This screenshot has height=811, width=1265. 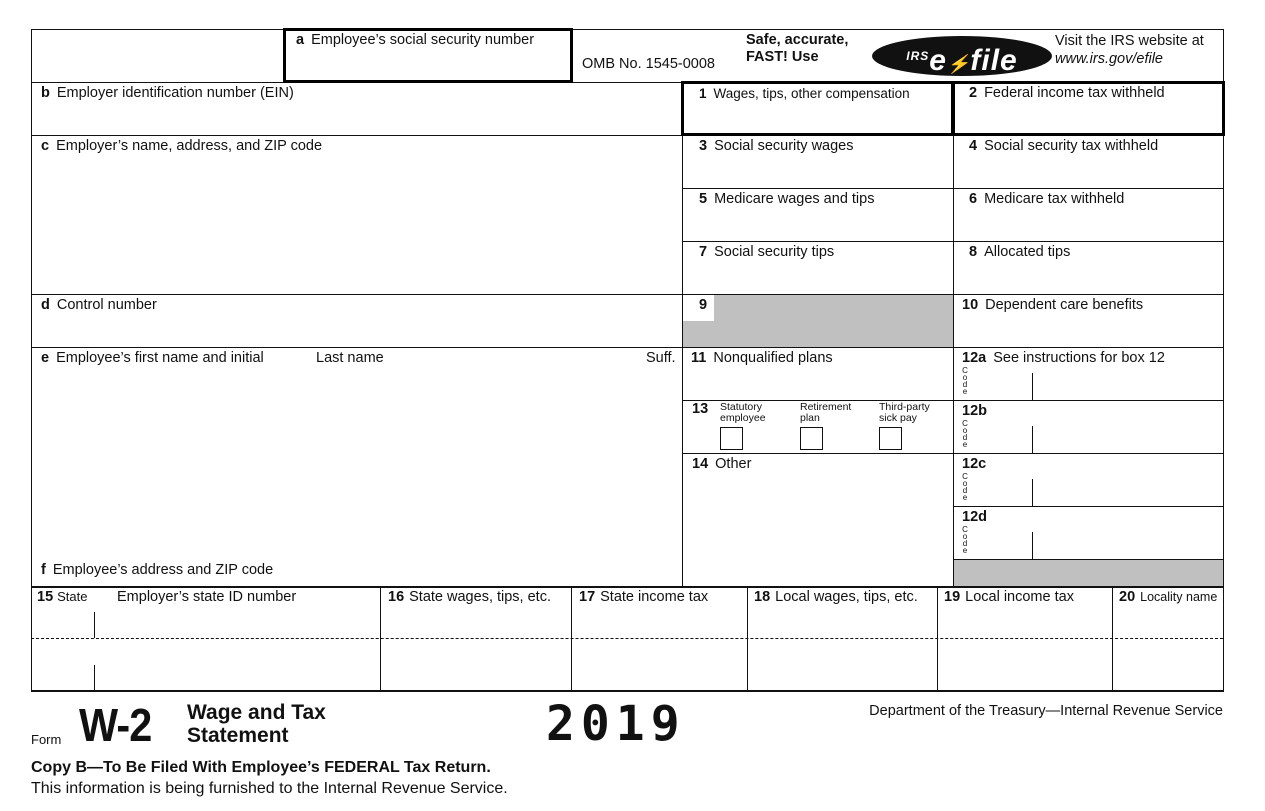 I want to click on box12c-label: 12c, so click(x=974, y=464).